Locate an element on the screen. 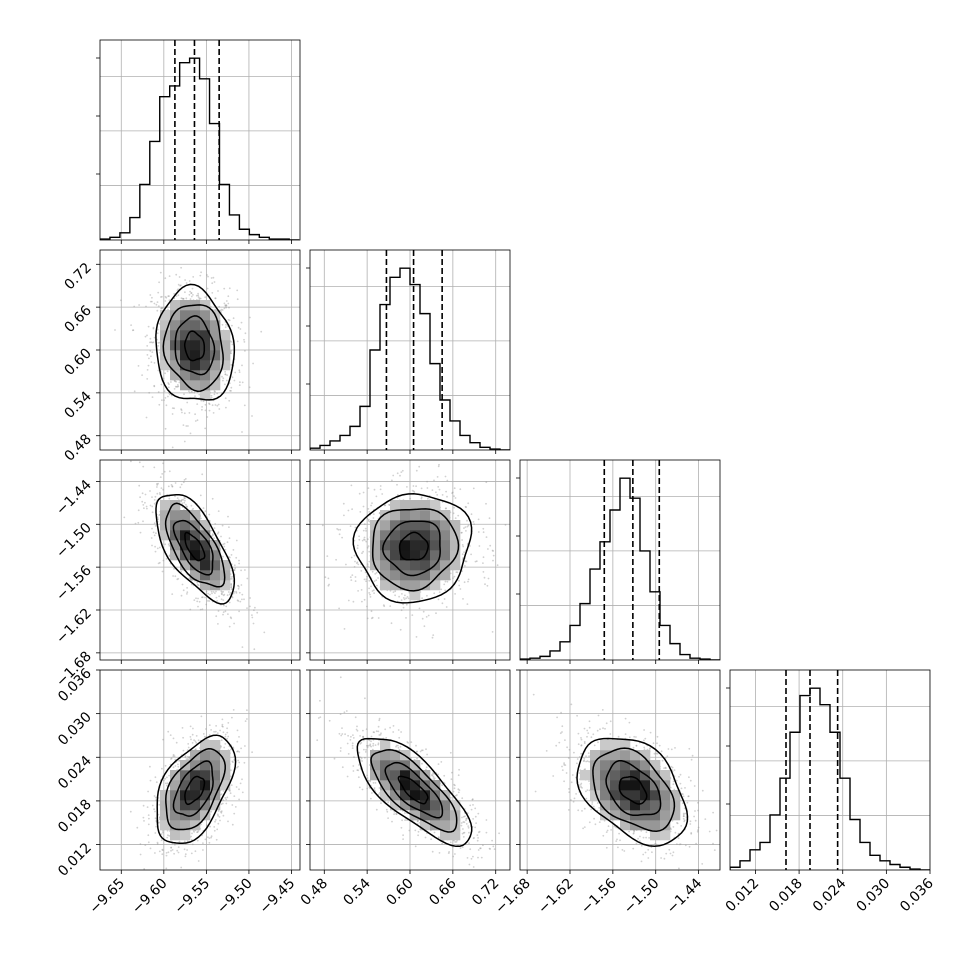 The width and height of the screenshot is (970, 970). histogram-step is located at coordinates (410, 358).